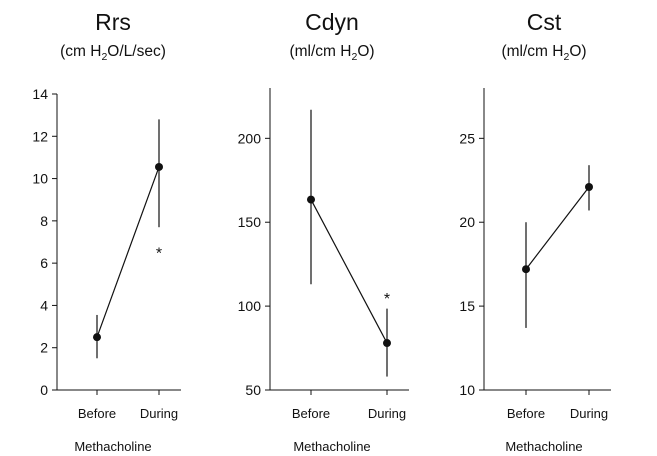 The height and width of the screenshot is (456, 657). Describe the element at coordinates (44, 390) in the screenshot. I see `y-tick-label: 0` at that location.